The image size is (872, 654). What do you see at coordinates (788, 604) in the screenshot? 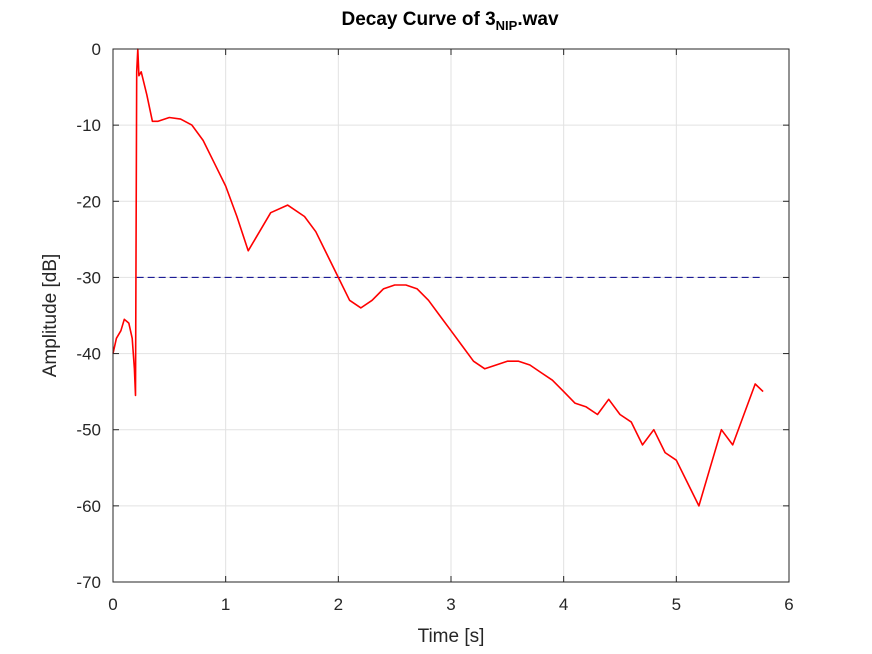
I see `x-tick-label: 6` at bounding box center [788, 604].